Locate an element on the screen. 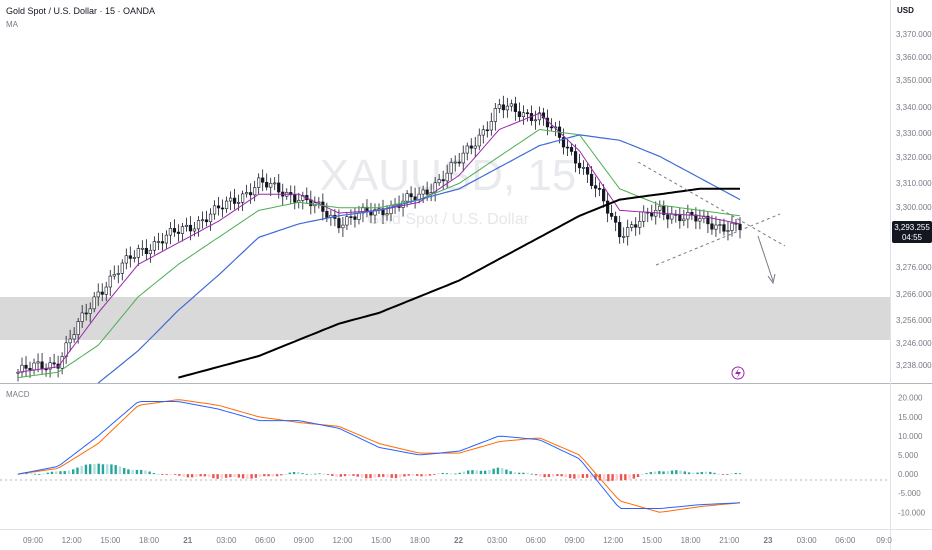 The image size is (932, 550). time-axis-label: 12:00 is located at coordinates (342, 540).